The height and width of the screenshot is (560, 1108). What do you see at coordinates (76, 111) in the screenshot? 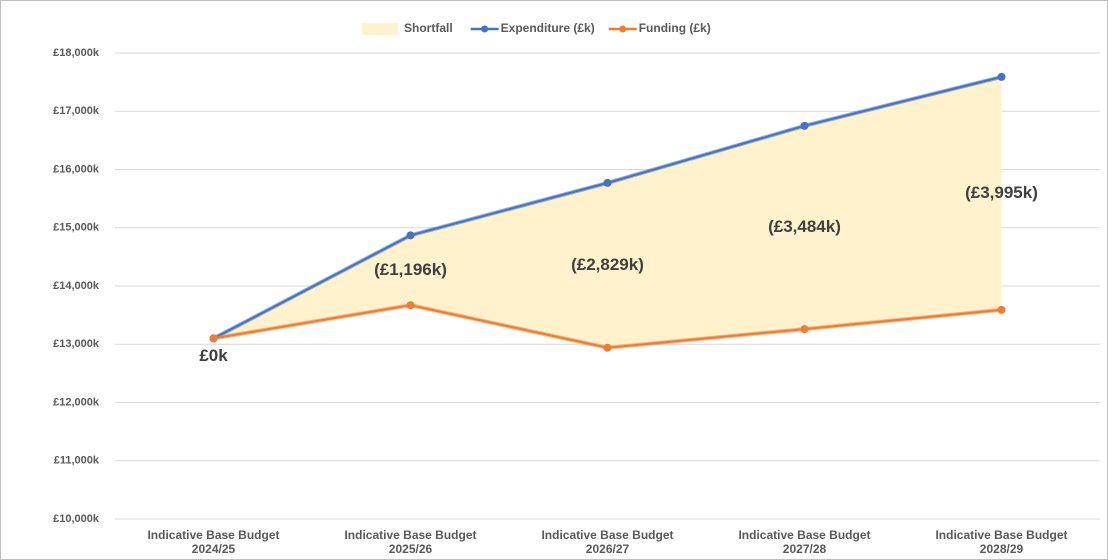
I see `y-tick-label: £17,000k` at bounding box center [76, 111].